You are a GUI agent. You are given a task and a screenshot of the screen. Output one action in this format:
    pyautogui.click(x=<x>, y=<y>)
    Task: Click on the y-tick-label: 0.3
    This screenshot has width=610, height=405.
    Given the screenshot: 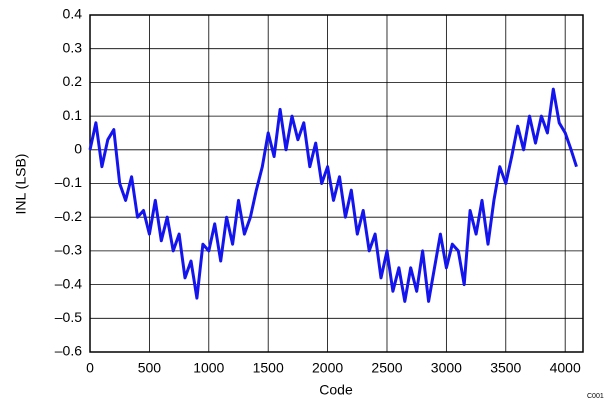 What is the action you would take?
    pyautogui.click(x=73, y=47)
    